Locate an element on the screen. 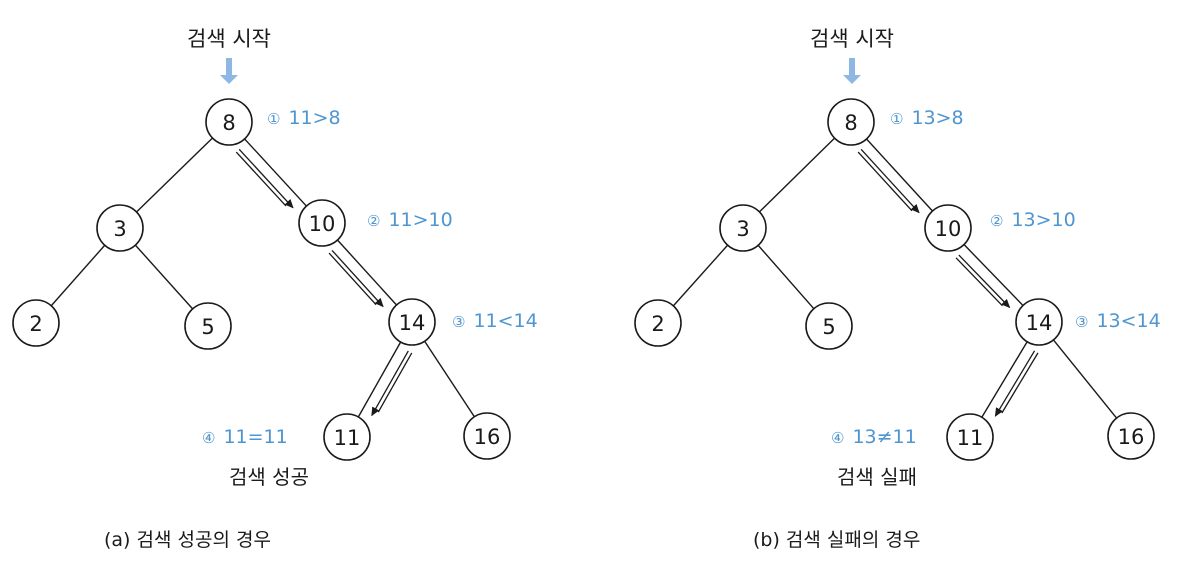  step-annotation-1: ① 11>8 is located at coordinates (304, 118).